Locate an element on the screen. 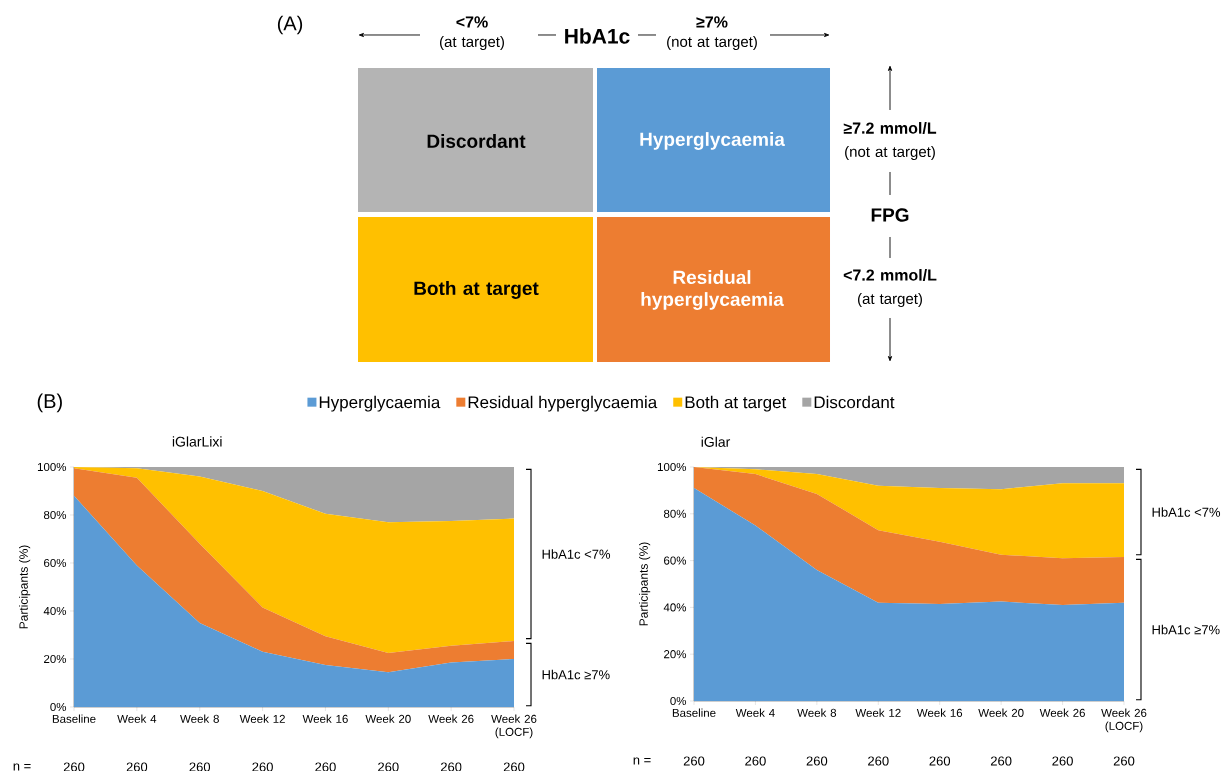  text: (B) is located at coordinates (49, 403).